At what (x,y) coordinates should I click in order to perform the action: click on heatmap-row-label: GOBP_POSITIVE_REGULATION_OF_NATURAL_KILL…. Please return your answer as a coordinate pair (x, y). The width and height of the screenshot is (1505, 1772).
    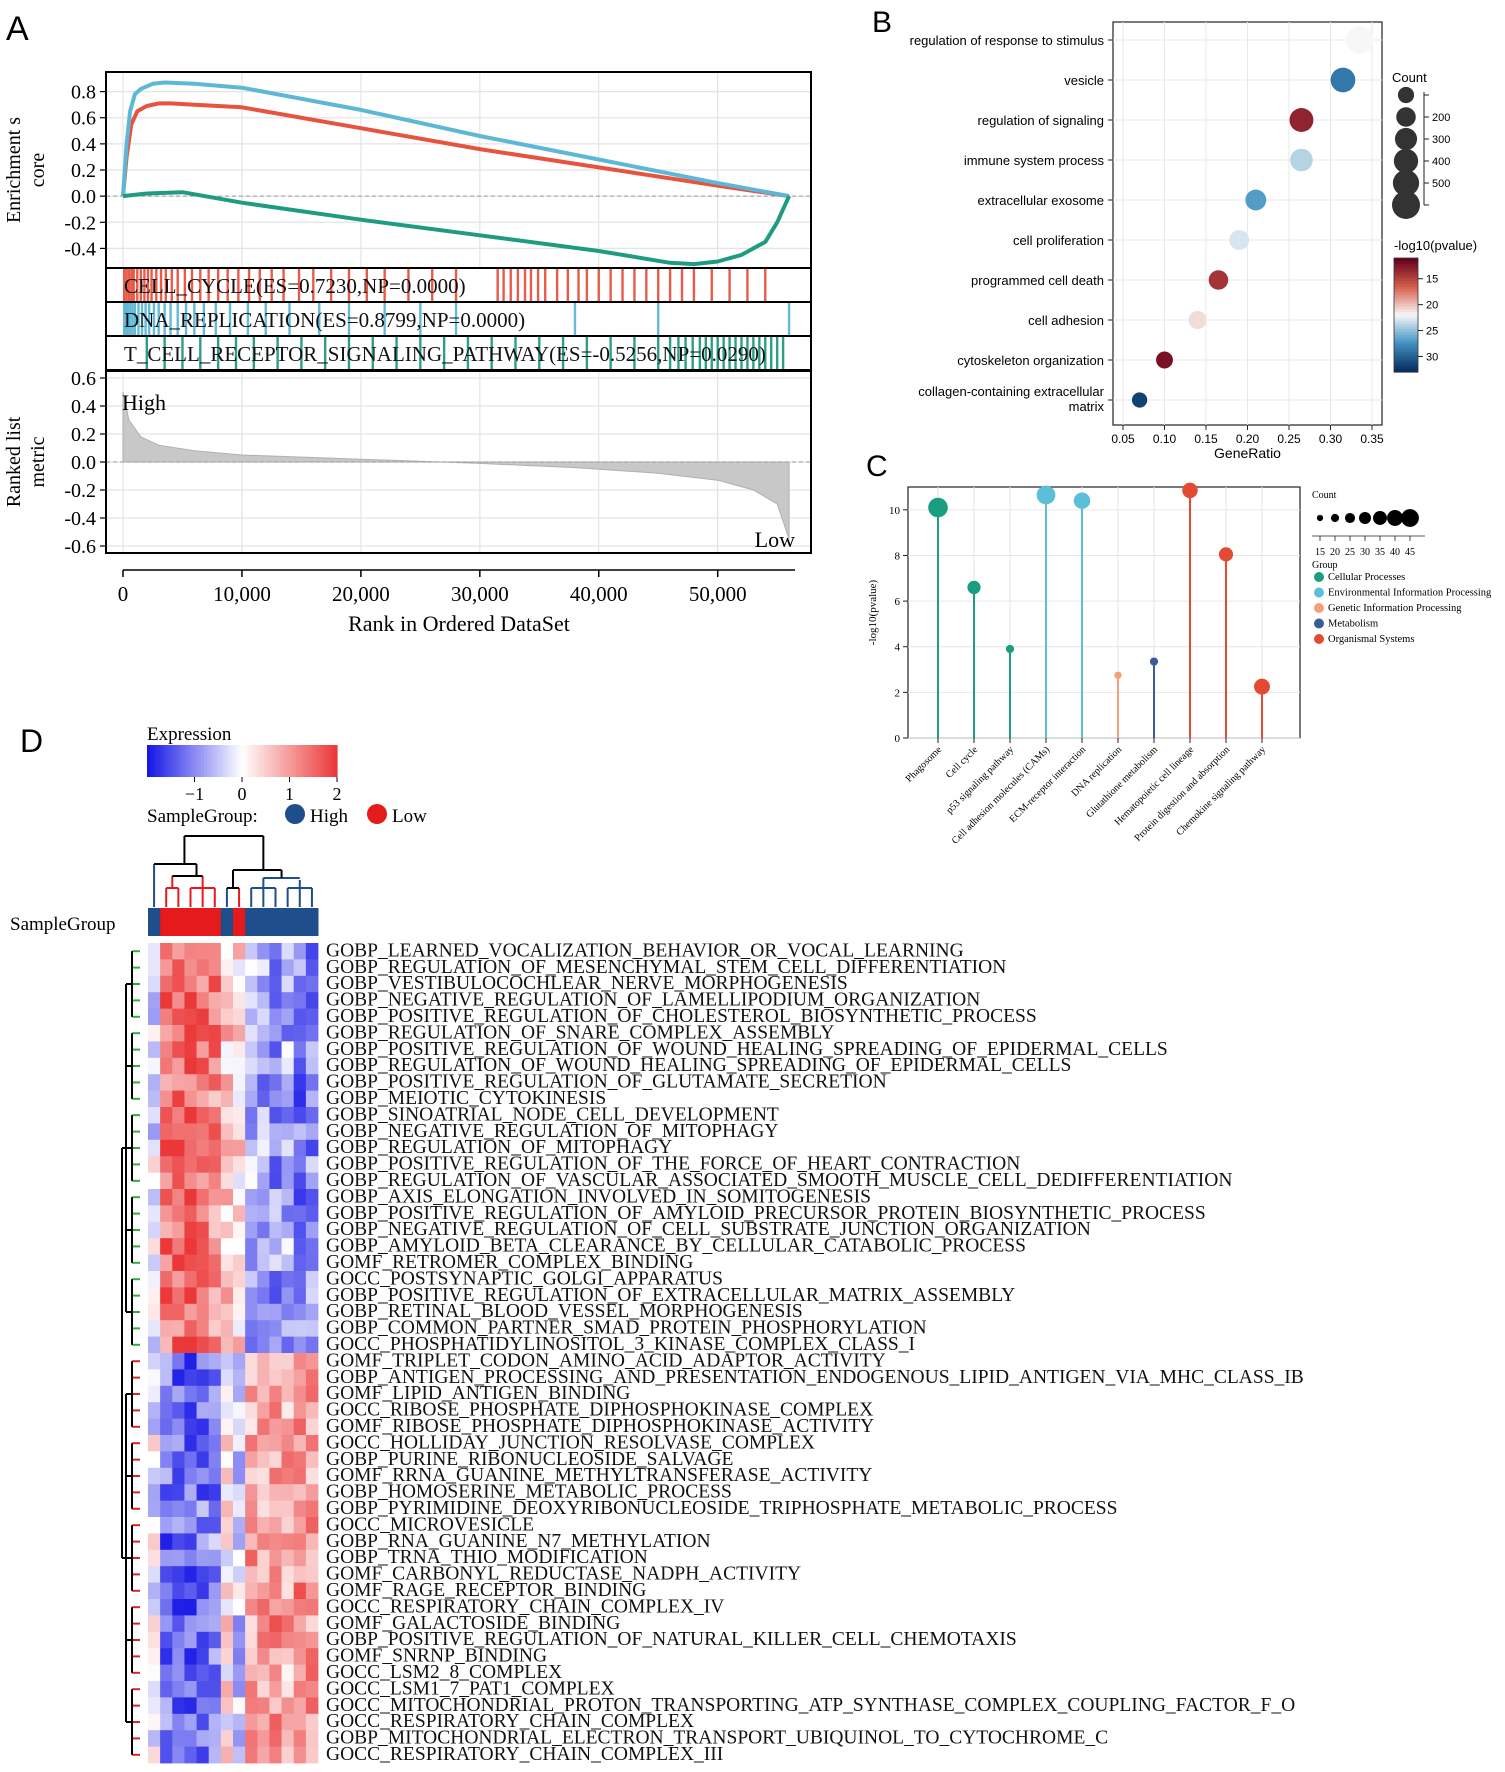
    Looking at the image, I should click on (671, 1639).